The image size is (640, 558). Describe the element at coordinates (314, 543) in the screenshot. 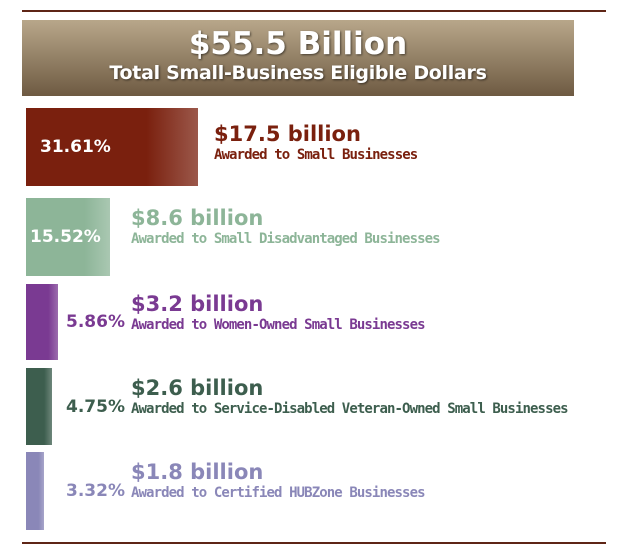

I see `bottom-rule` at that location.